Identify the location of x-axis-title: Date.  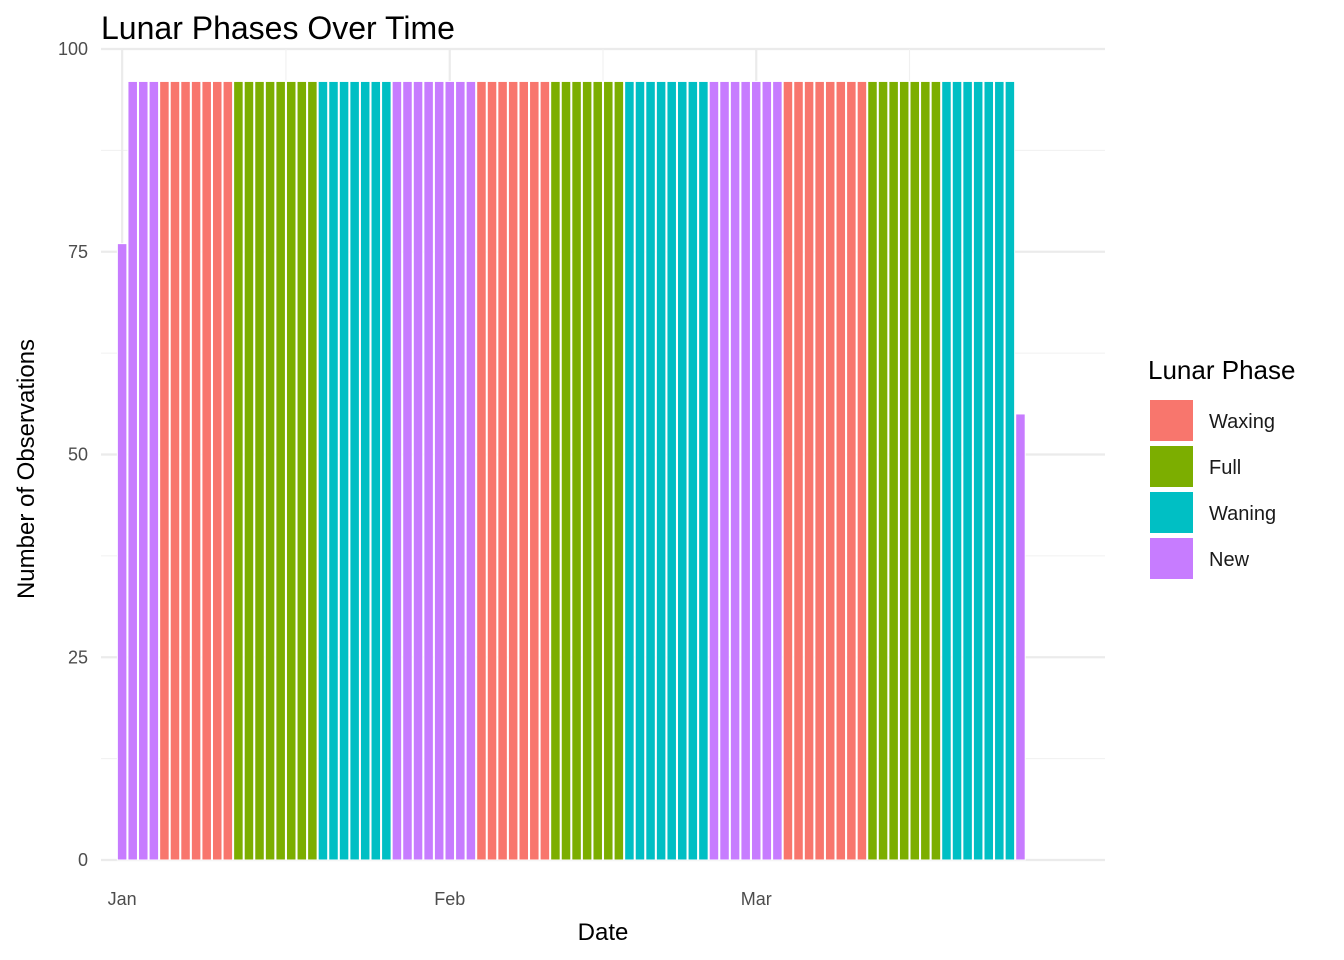
(603, 932).